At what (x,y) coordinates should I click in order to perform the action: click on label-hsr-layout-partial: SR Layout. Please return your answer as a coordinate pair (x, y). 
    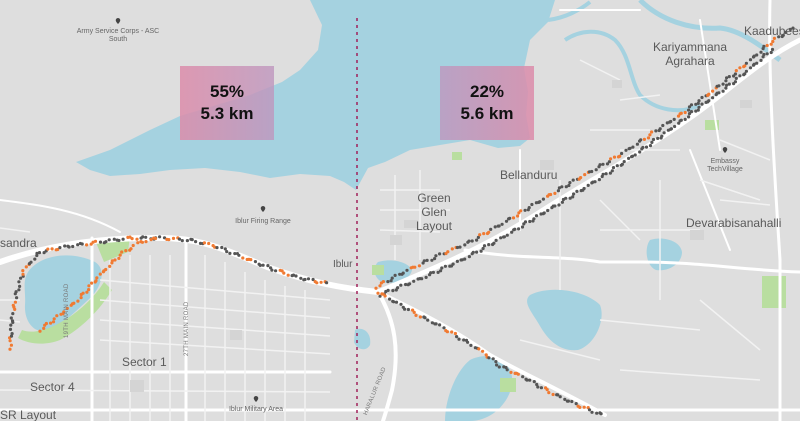
    Looking at the image, I should click on (28, 414).